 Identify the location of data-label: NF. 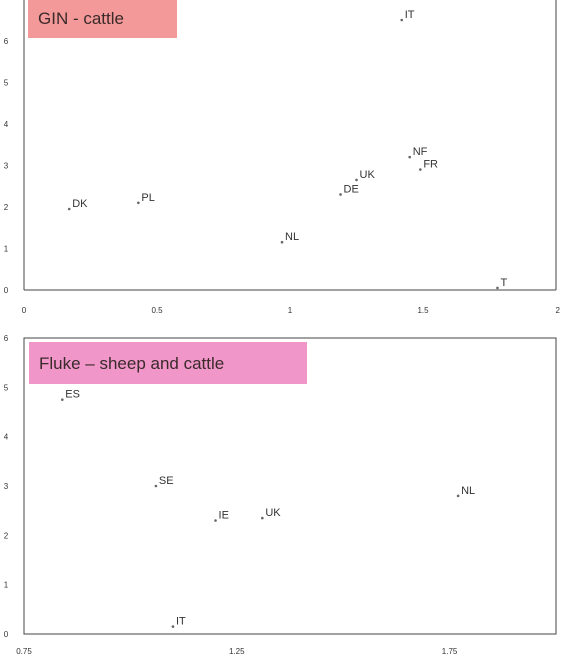
(420, 152).